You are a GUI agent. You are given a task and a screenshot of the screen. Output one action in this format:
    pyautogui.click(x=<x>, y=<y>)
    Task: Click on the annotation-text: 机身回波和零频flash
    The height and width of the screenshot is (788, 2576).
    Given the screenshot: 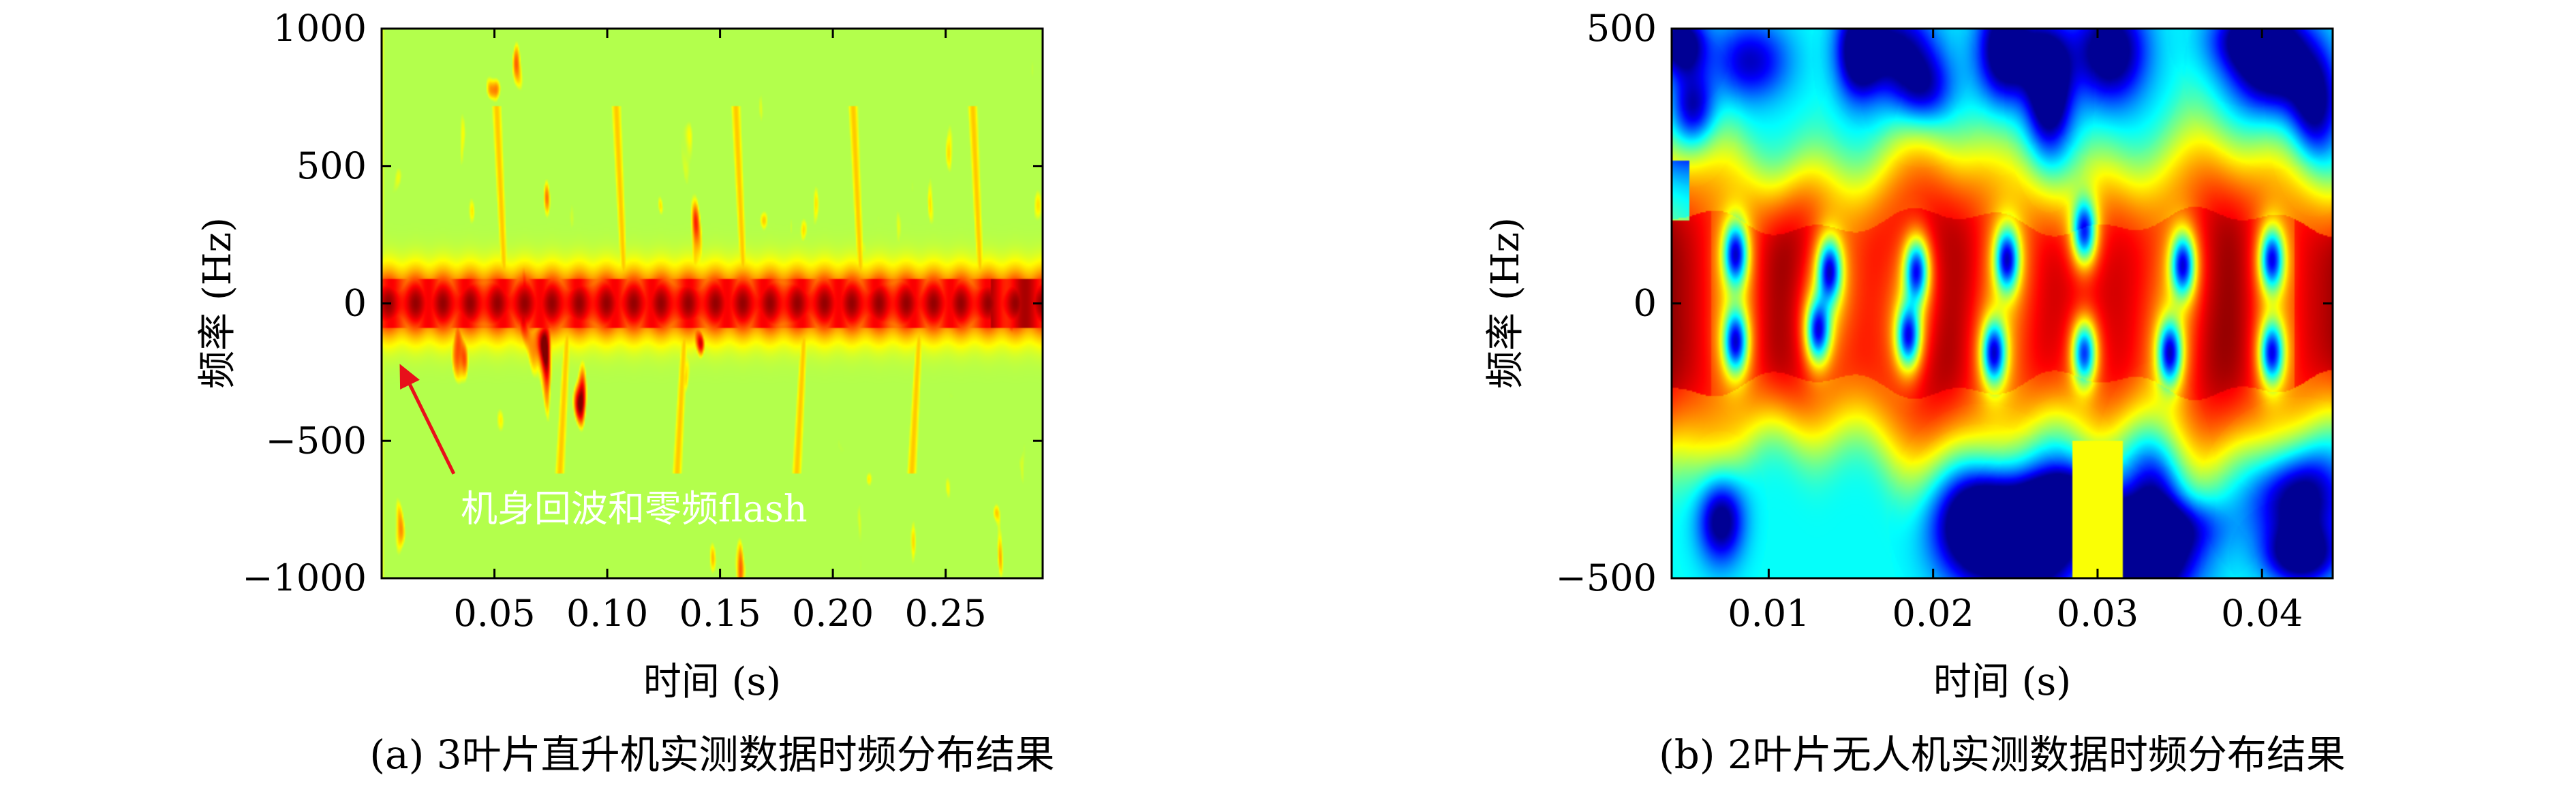 What is the action you would take?
    pyautogui.click(x=634, y=509)
    